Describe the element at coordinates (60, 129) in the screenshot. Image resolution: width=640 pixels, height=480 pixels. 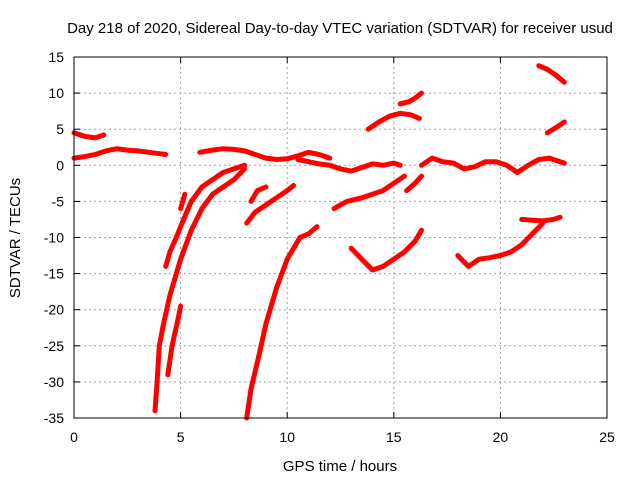
I see `y-tick-label: 5` at that location.